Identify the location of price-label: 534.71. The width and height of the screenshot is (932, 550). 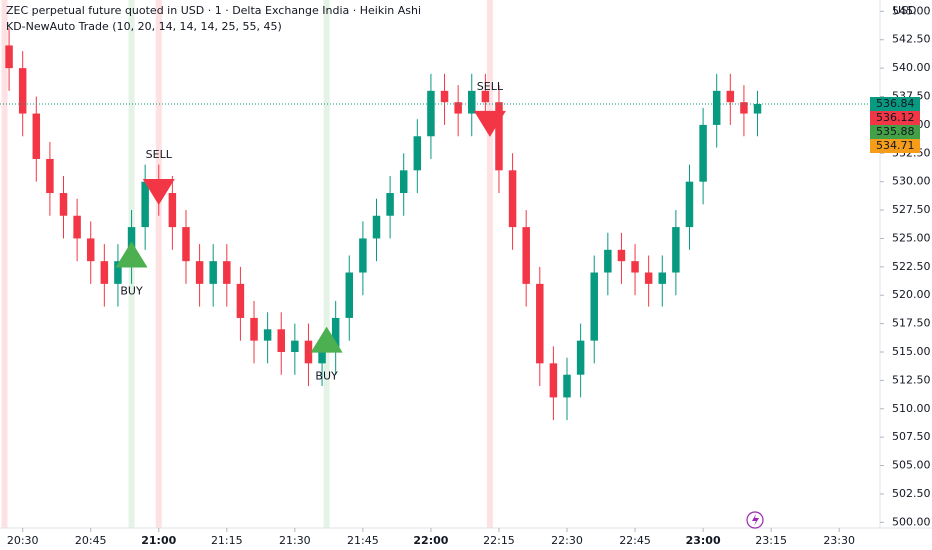
(895, 145).